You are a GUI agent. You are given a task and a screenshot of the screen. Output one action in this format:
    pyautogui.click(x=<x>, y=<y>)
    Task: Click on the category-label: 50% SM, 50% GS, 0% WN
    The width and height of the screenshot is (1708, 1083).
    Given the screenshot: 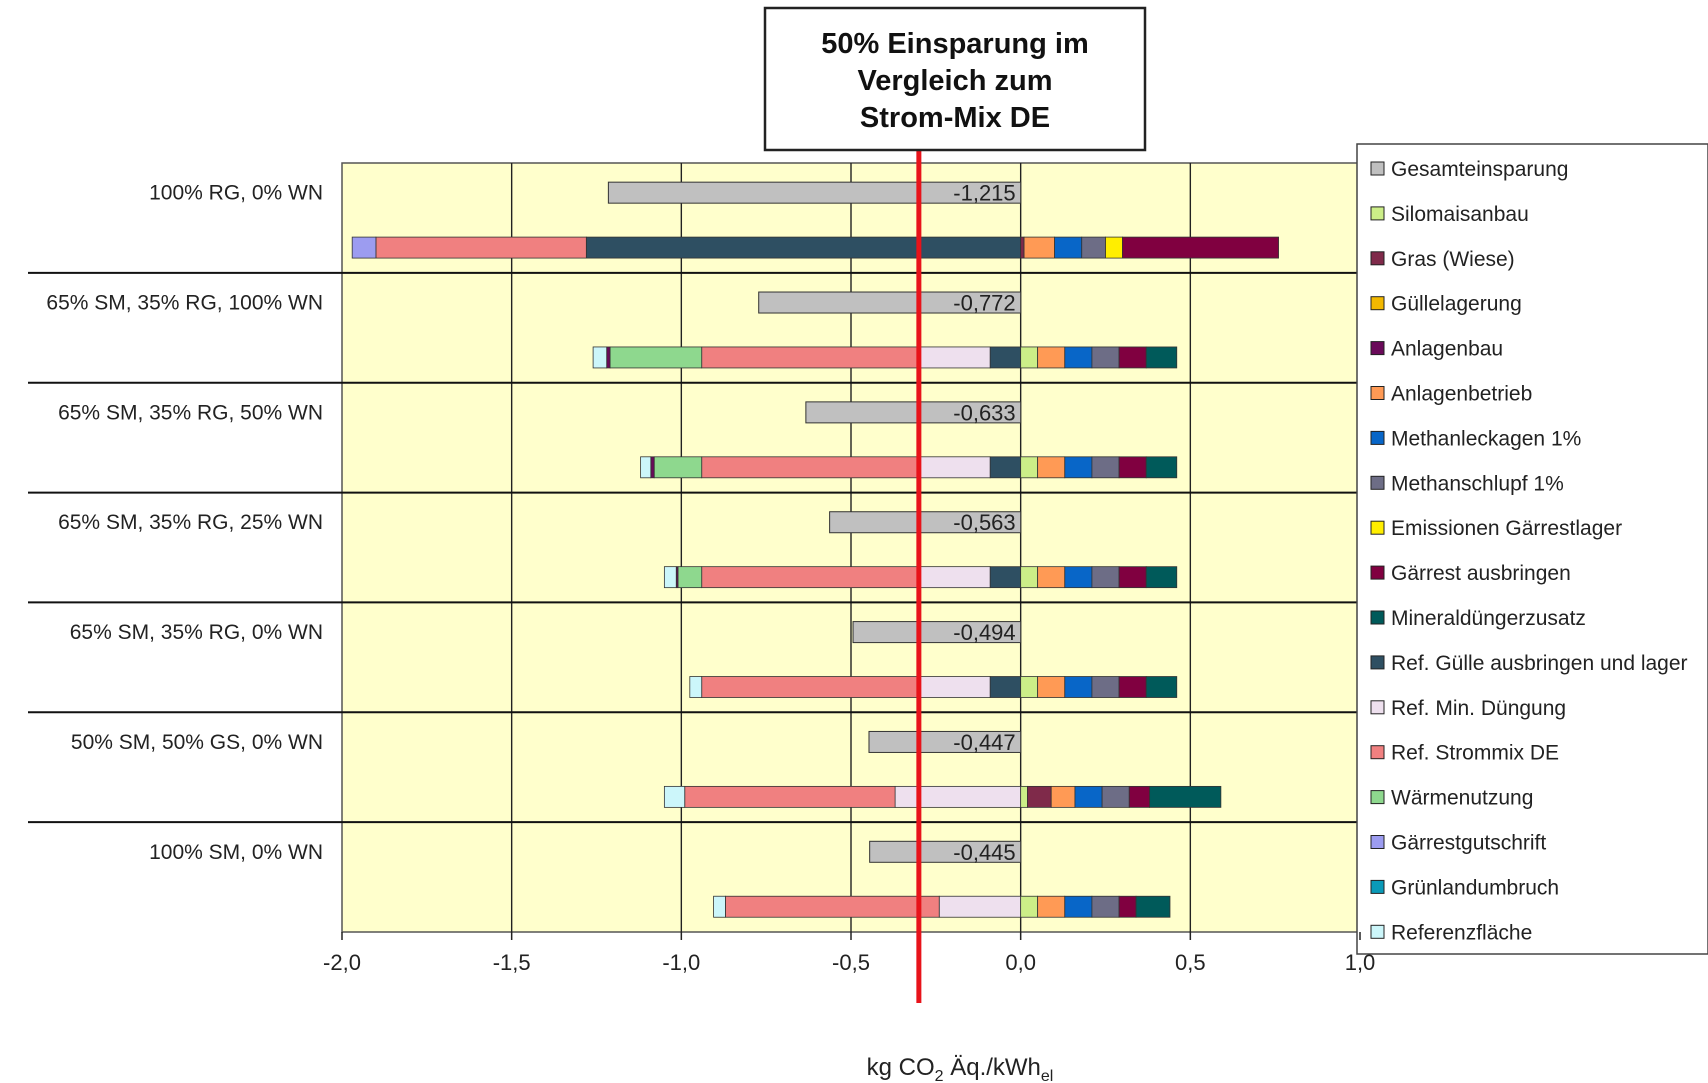 What is the action you would take?
    pyautogui.click(x=197, y=742)
    